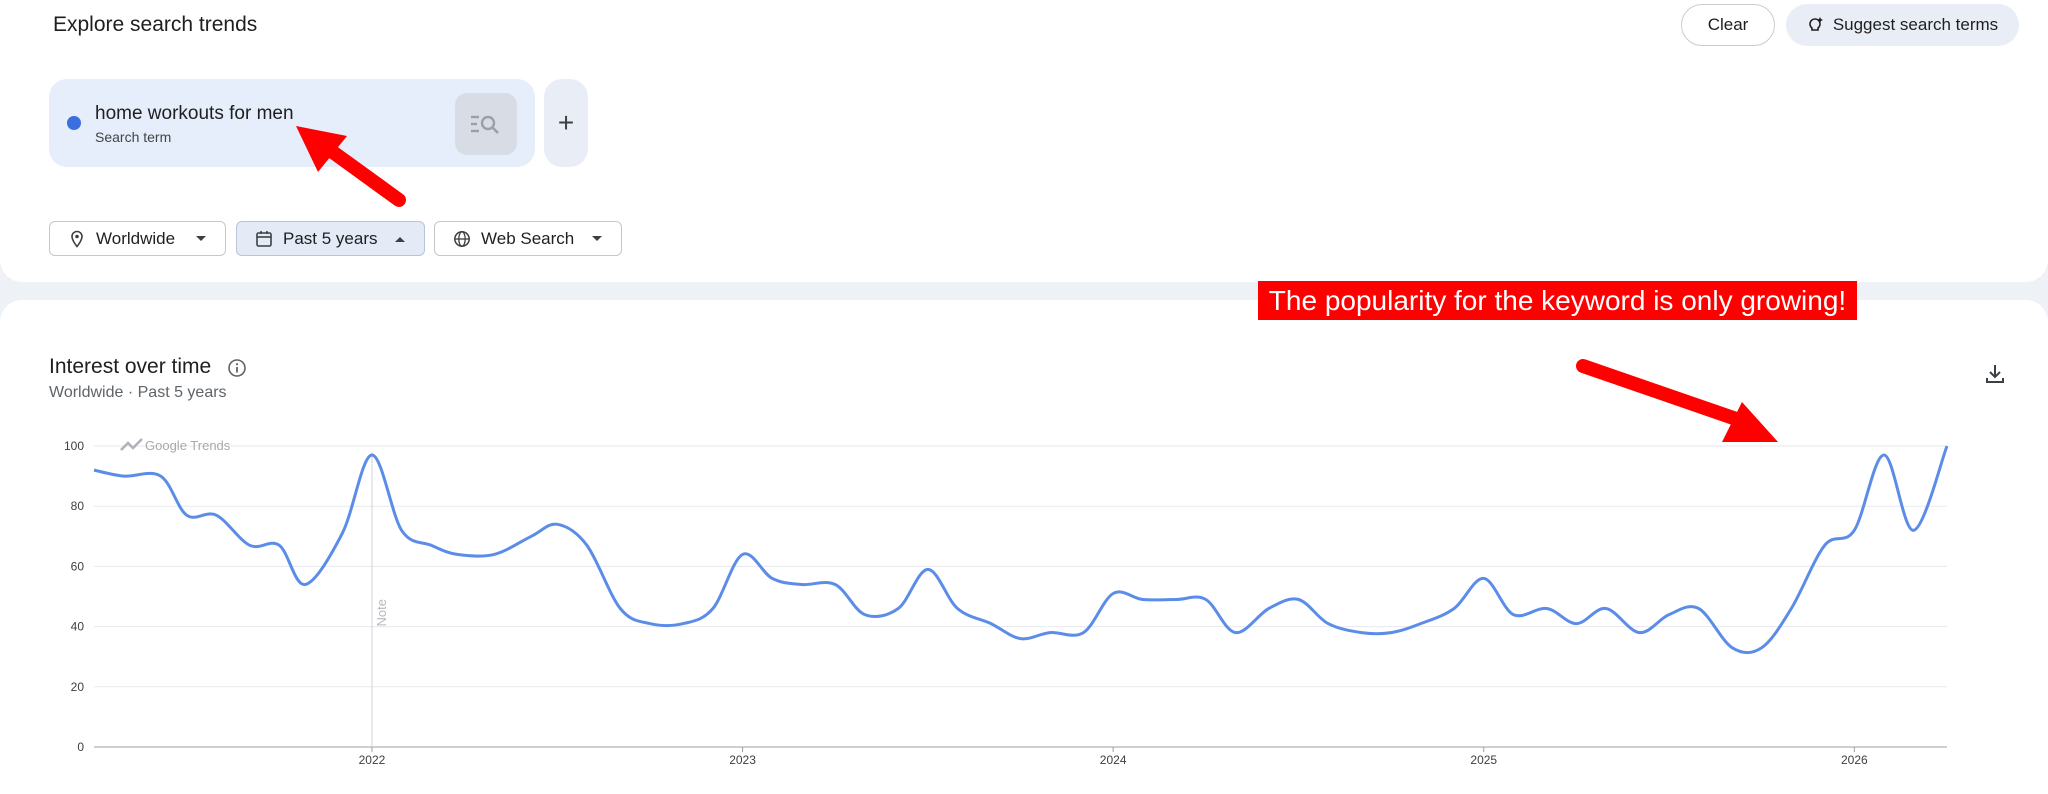 The height and width of the screenshot is (794, 2048). What do you see at coordinates (138, 392) in the screenshot?
I see `chart-subtitle: Worldwide · Past 5 years` at bounding box center [138, 392].